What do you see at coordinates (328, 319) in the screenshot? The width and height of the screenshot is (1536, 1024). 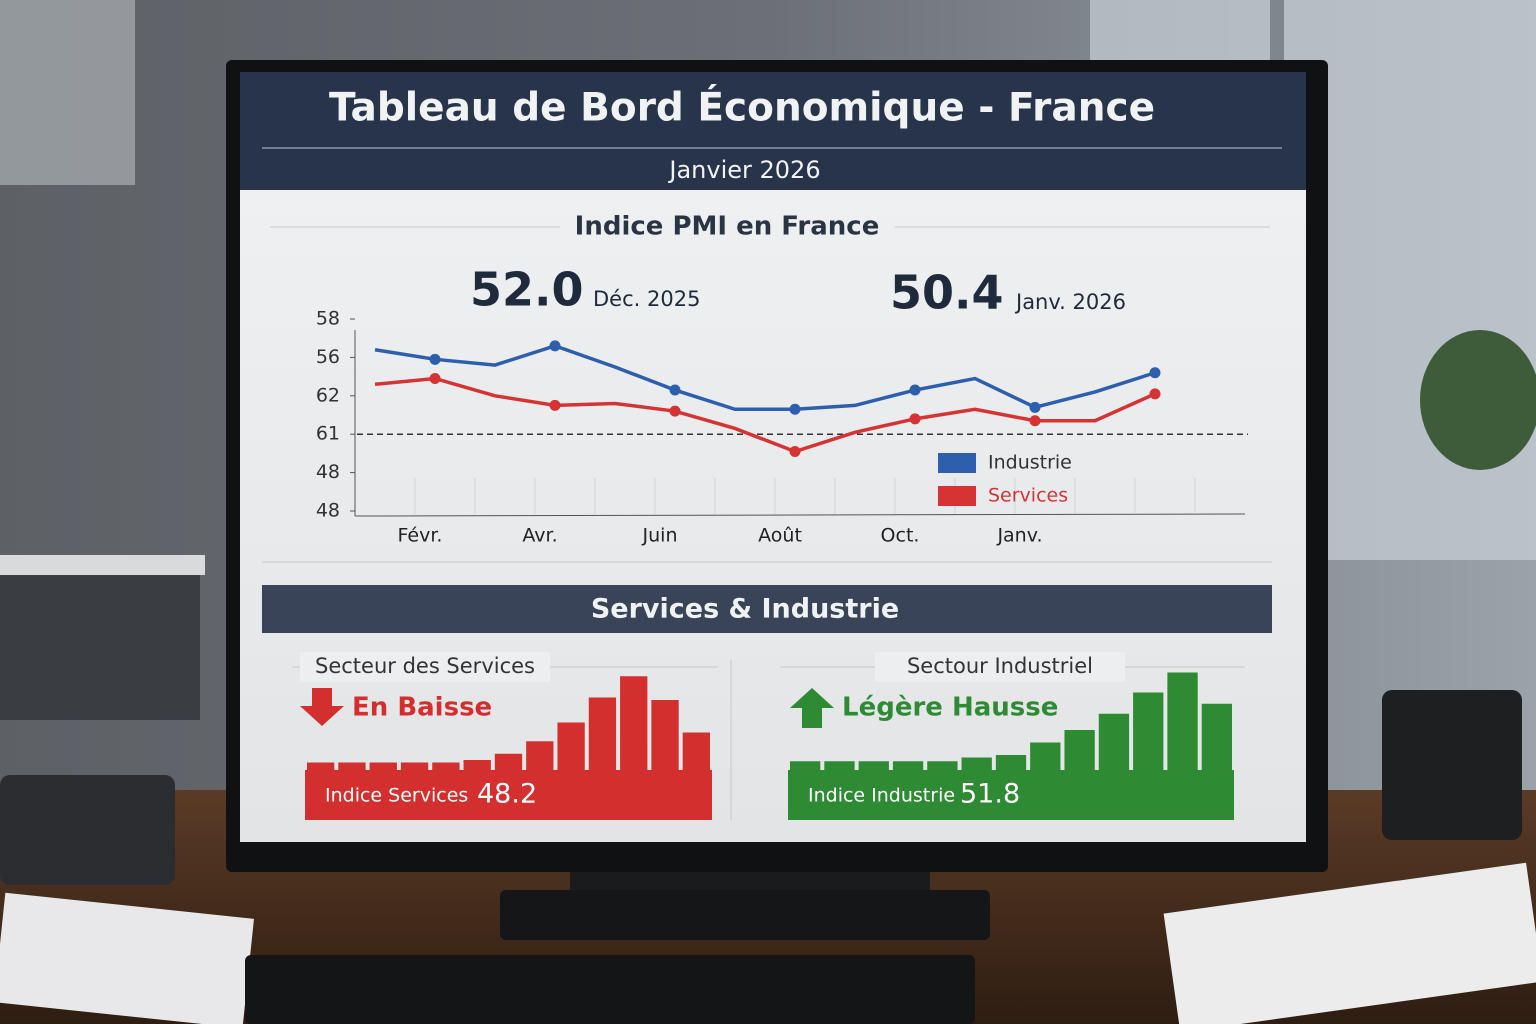 I see `y-tick-label: 58` at bounding box center [328, 319].